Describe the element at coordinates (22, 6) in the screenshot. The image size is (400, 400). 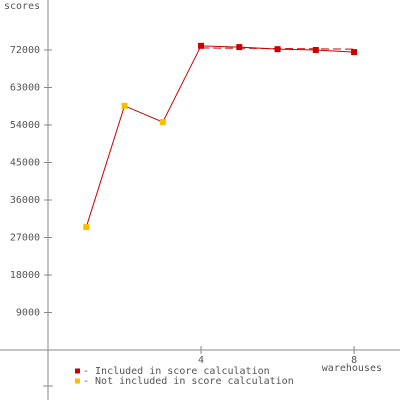
I see `y-axis-label: scores` at that location.